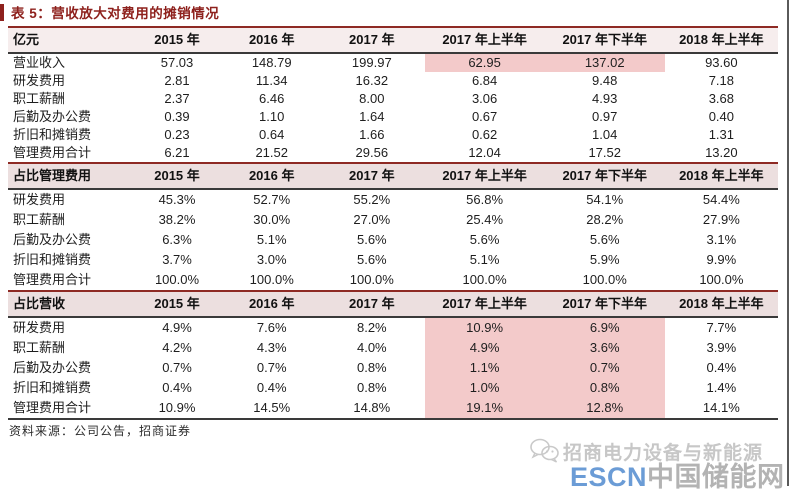  What do you see at coordinates (484, 80) in the screenshot?
I see `table-cell: 6.84` at bounding box center [484, 80].